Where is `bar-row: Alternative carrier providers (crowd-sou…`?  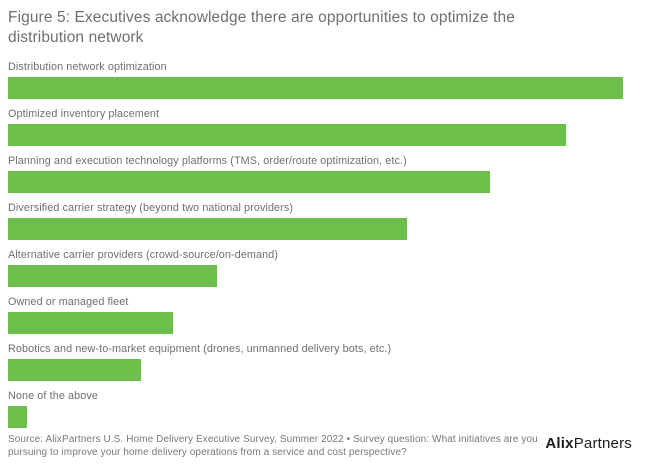
bar-row: Alternative carrier providers (crowd-sou… is located at coordinates (325, 272).